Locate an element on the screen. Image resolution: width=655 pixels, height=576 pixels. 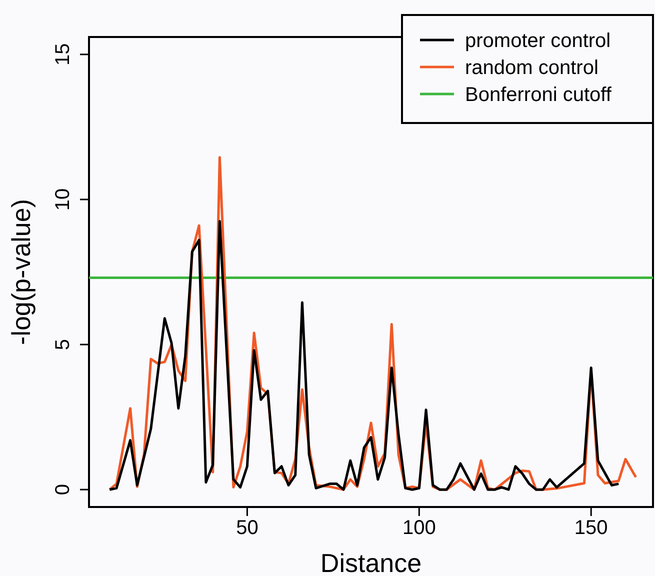
x-axis-title: Distance is located at coordinates (371, 562).